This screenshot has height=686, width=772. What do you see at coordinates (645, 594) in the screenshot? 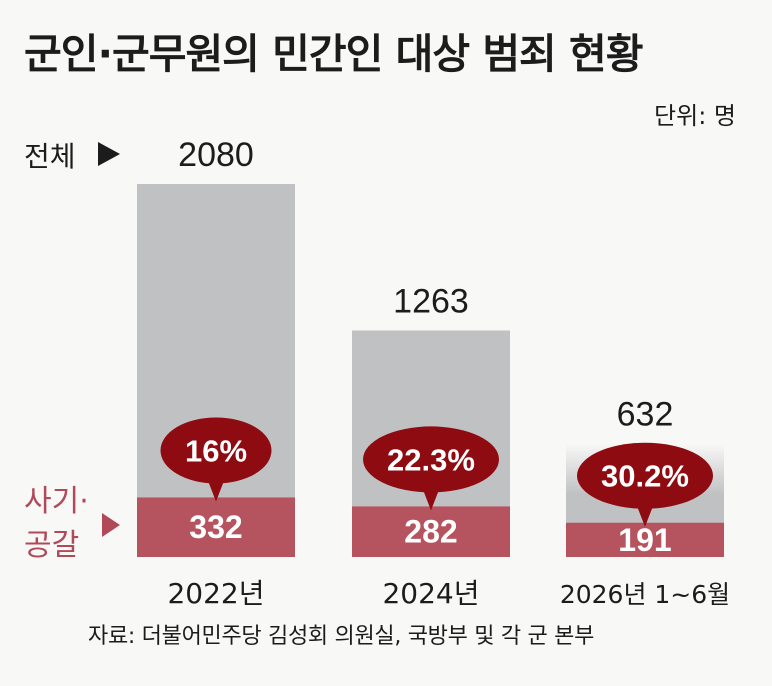
I see `category-label-3: 2026년 1~6월` at bounding box center [645, 594].